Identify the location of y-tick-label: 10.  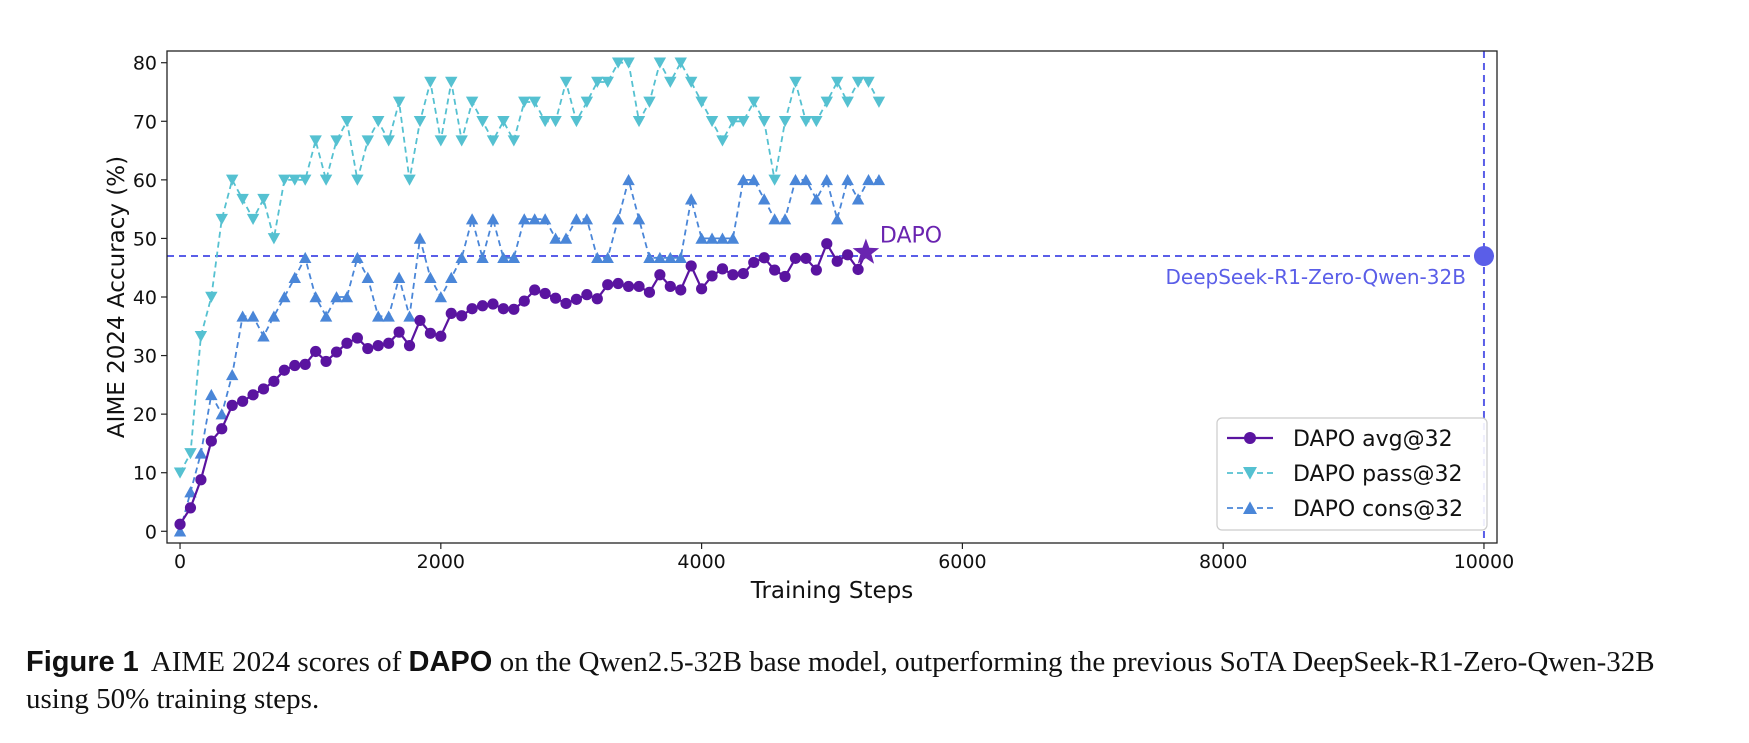
(145, 474).